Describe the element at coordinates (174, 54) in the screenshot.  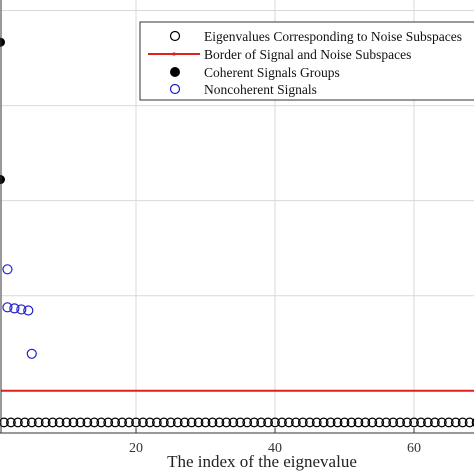
I see `legend-red-dot-icon` at that location.